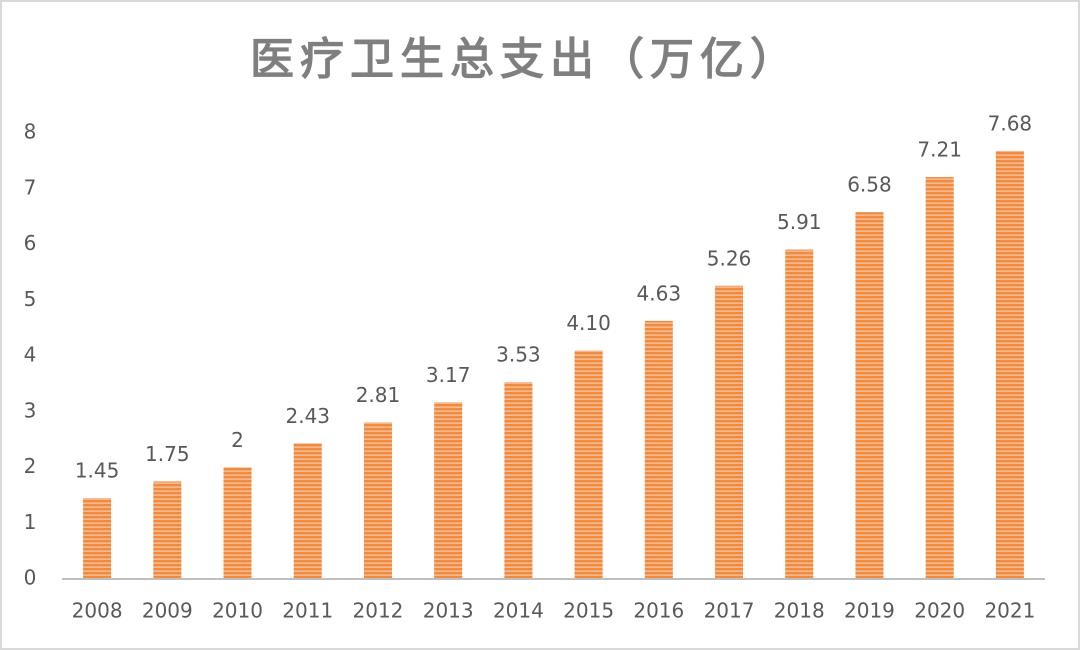 This screenshot has height=650, width=1080. What do you see at coordinates (658, 611) in the screenshot?
I see `x-tick-label: 2016` at bounding box center [658, 611].